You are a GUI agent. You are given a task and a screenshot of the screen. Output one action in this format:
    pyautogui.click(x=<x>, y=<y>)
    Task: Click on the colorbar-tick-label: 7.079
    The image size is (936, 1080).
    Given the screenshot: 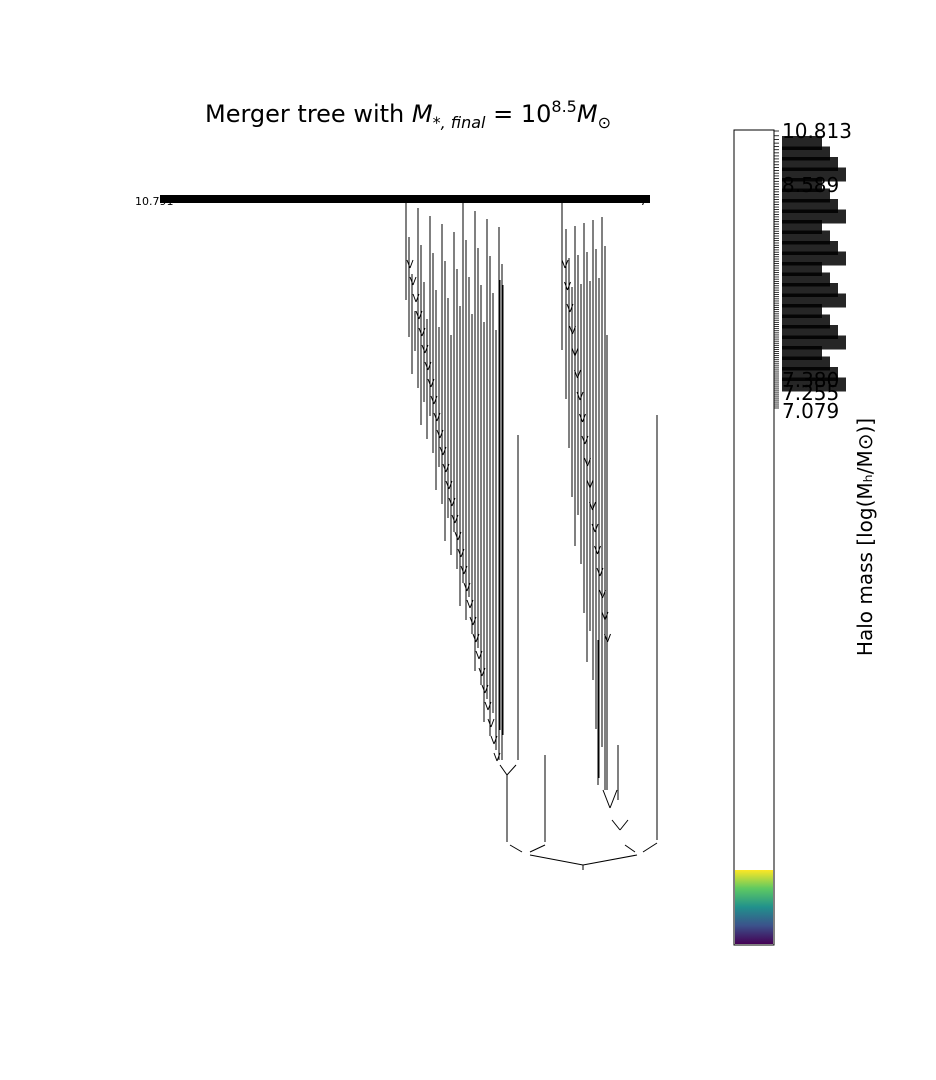 What is the action you would take?
    pyautogui.click(x=810, y=411)
    